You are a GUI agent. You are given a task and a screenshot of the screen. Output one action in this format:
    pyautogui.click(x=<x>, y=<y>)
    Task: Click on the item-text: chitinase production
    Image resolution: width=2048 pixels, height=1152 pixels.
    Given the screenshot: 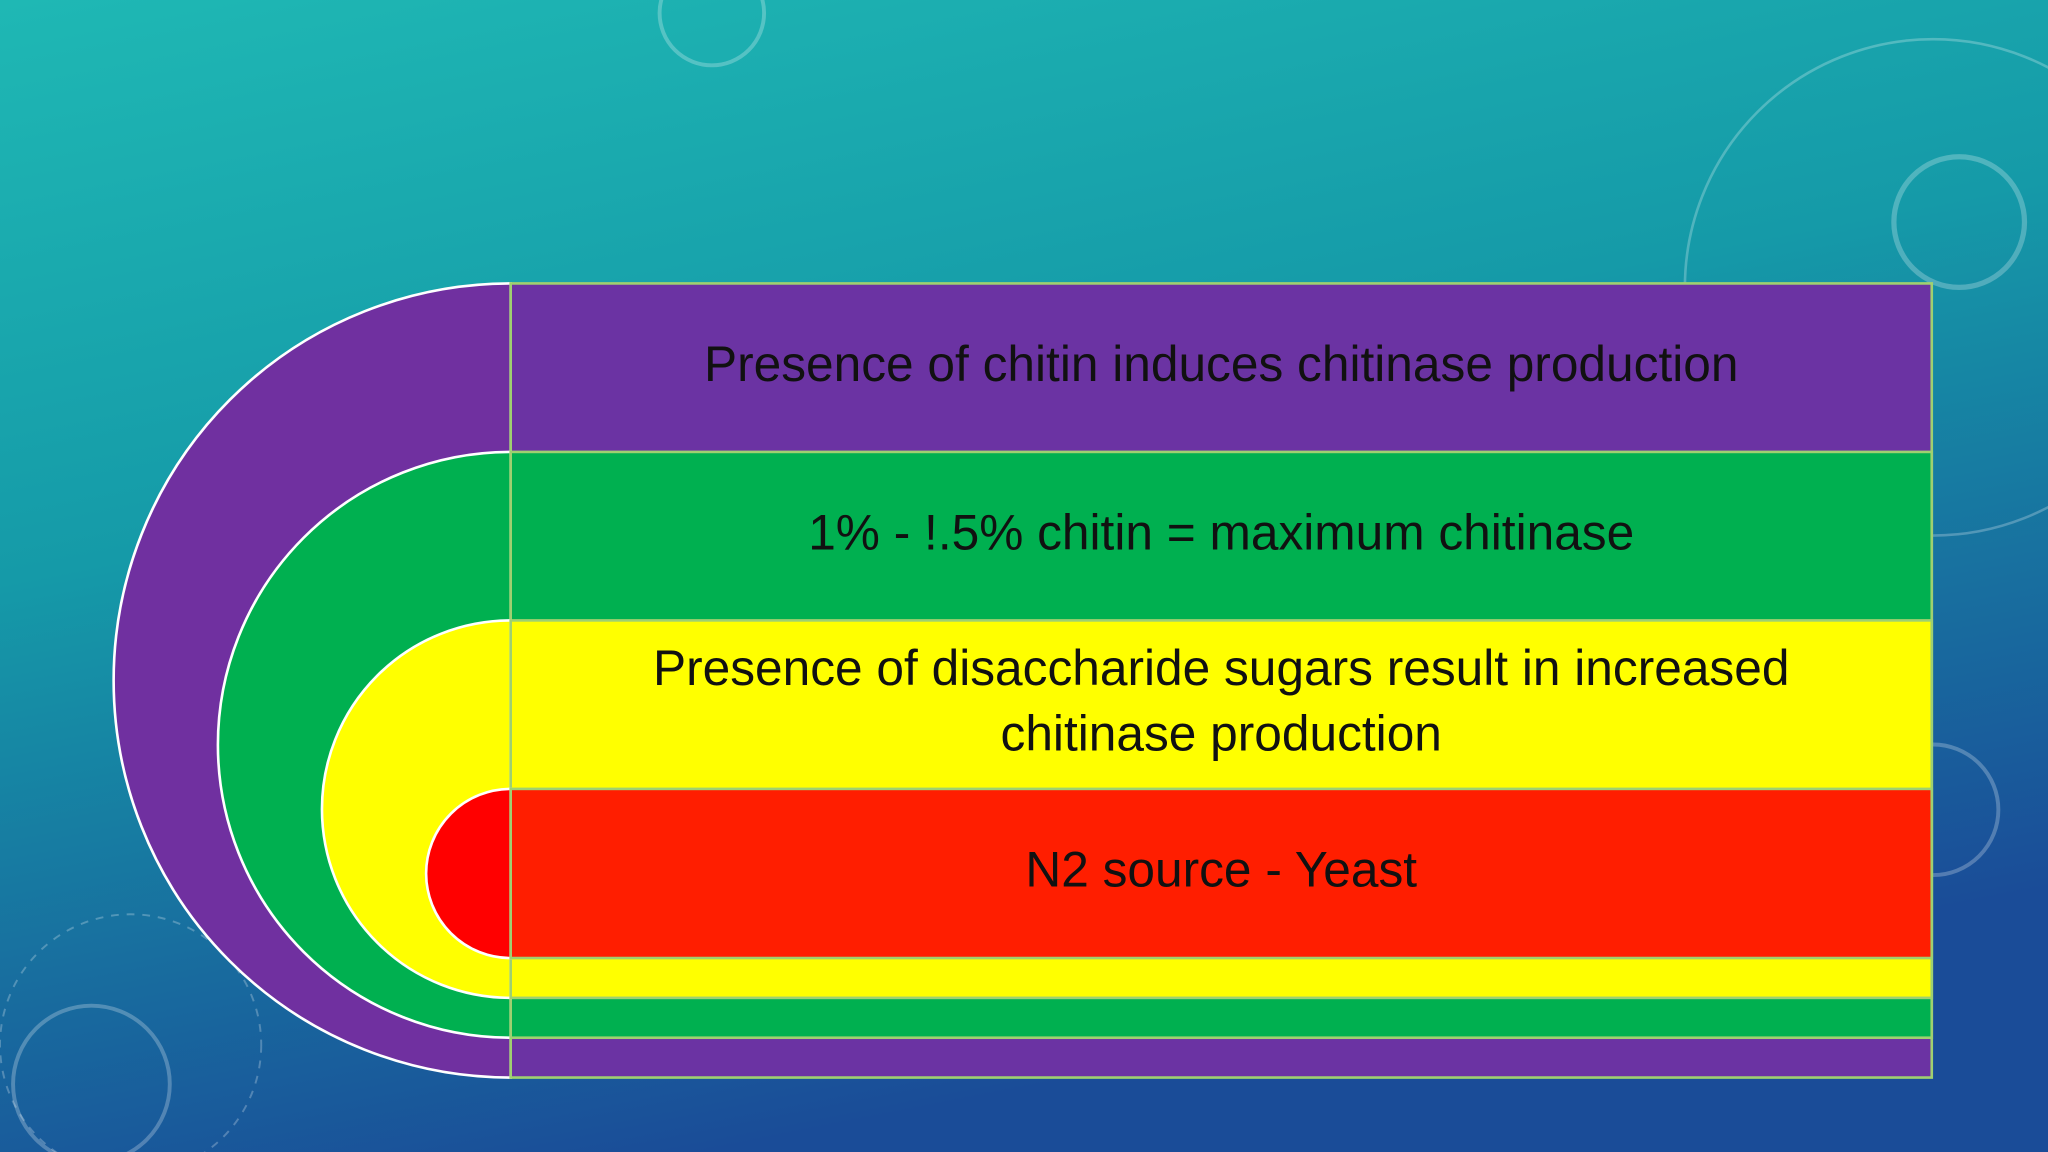 What is the action you would take?
    pyautogui.click(x=1221, y=733)
    